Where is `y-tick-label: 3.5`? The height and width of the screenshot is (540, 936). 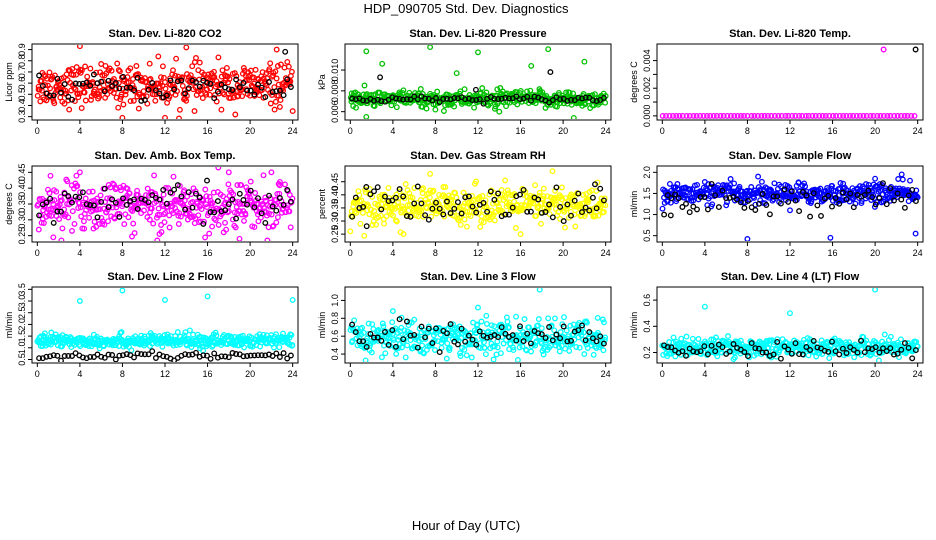
y-tick-label: 3.5 is located at coordinates (22, 289).